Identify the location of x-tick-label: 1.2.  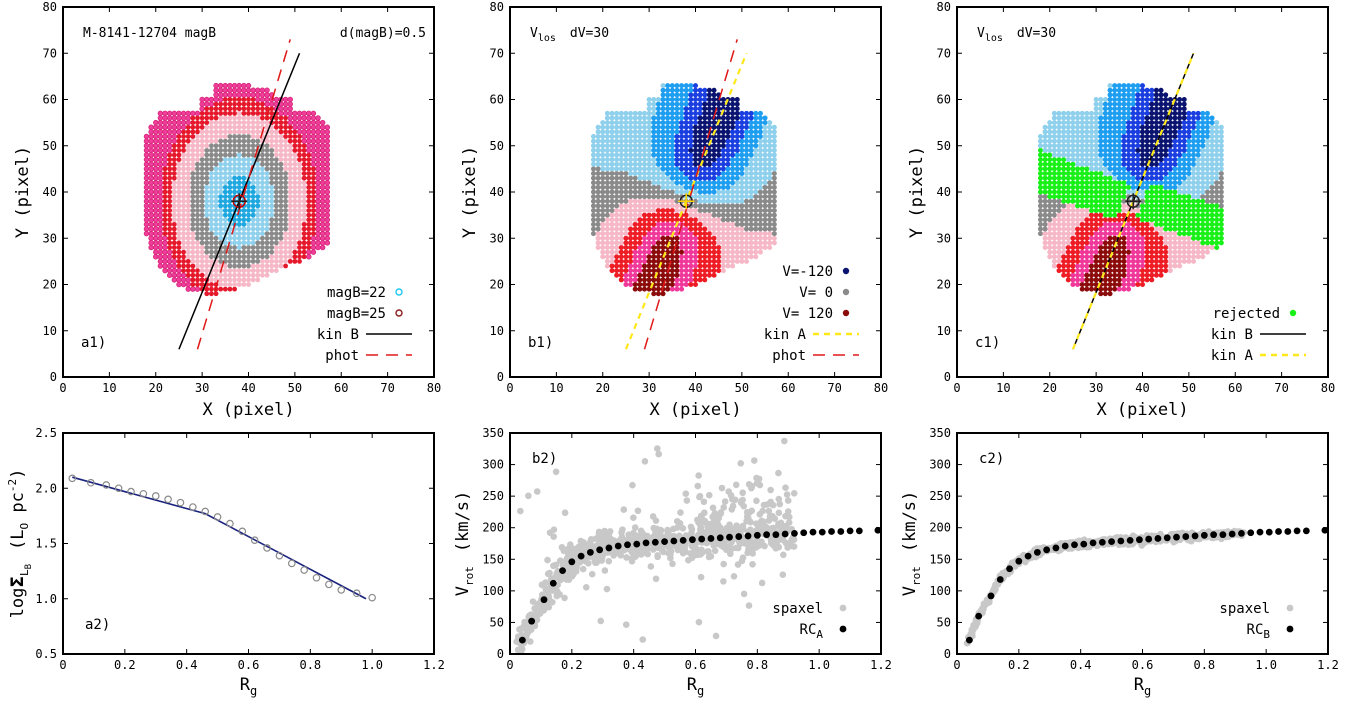
(434, 665).